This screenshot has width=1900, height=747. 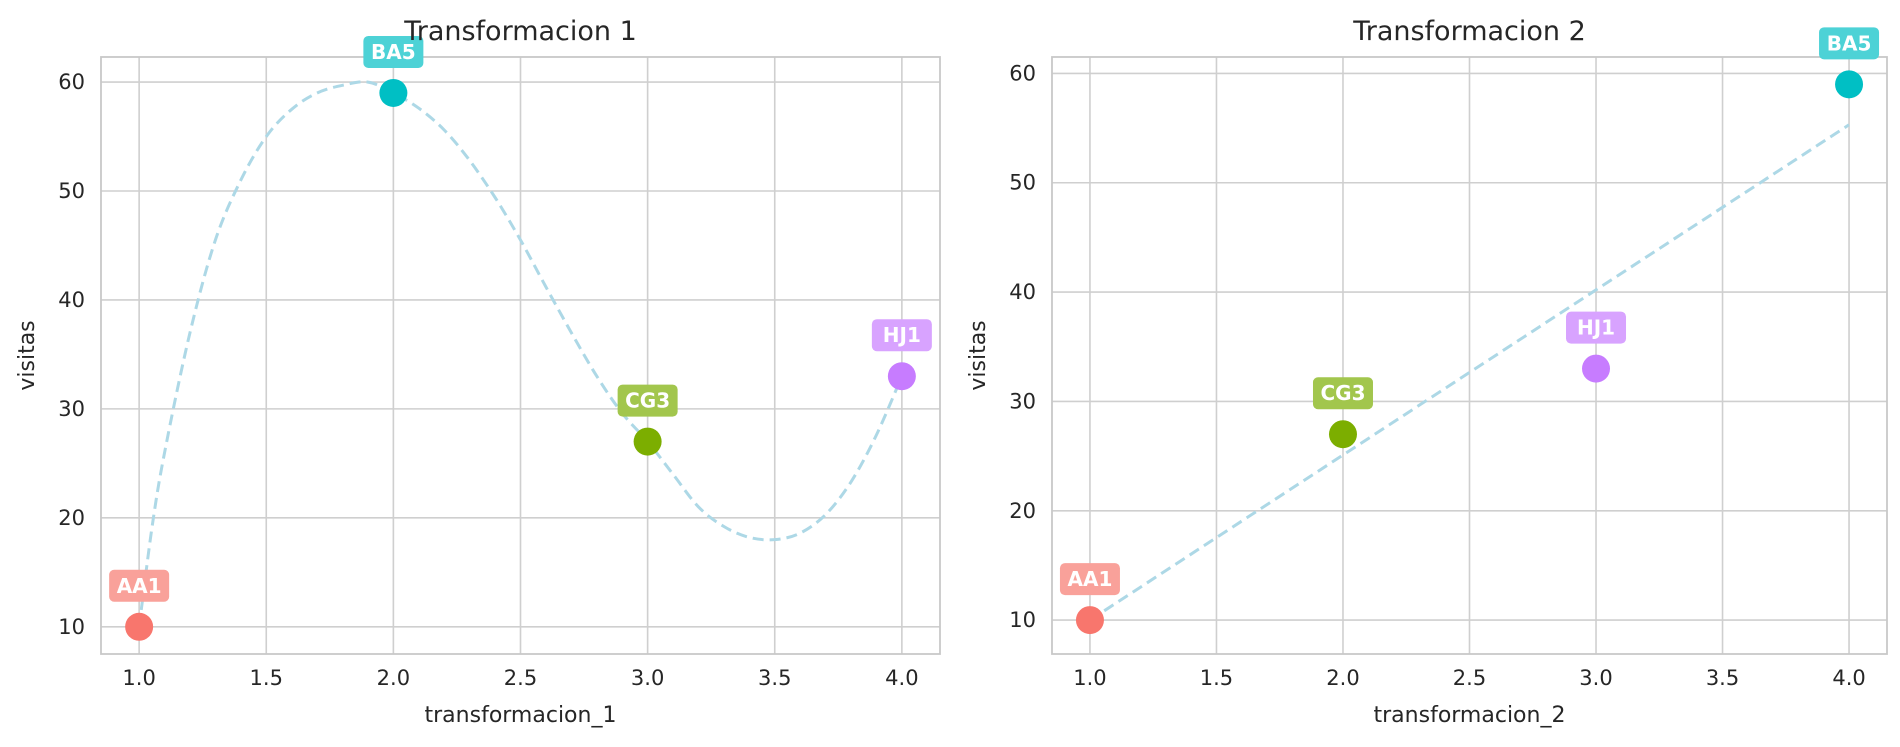 What do you see at coordinates (978, 355) in the screenshot?
I see `subplot-2-ylabel: visitas` at bounding box center [978, 355].